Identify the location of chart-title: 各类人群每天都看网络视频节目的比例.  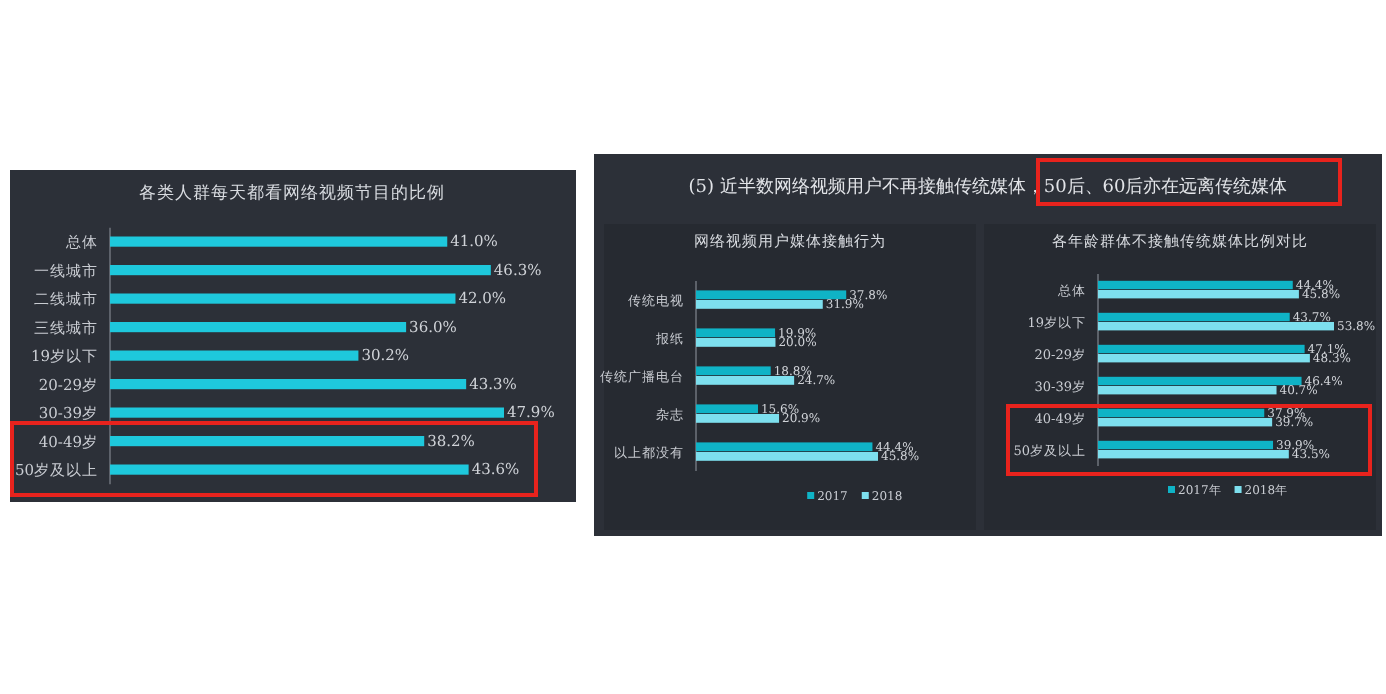
(292, 193).